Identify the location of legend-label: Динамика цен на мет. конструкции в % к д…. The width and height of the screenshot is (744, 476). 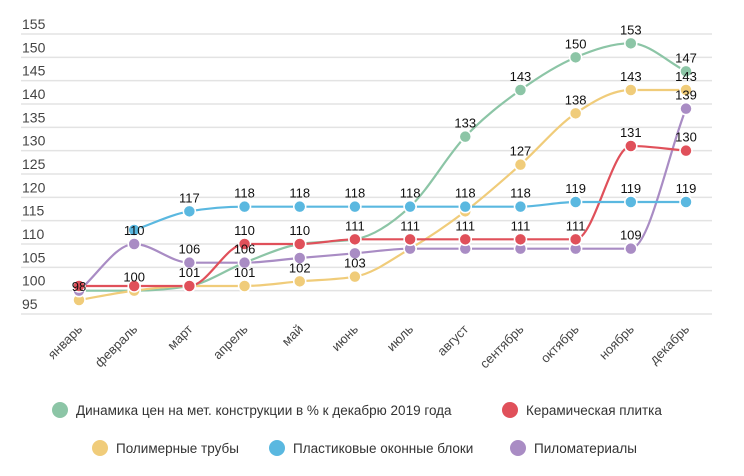
(264, 410).